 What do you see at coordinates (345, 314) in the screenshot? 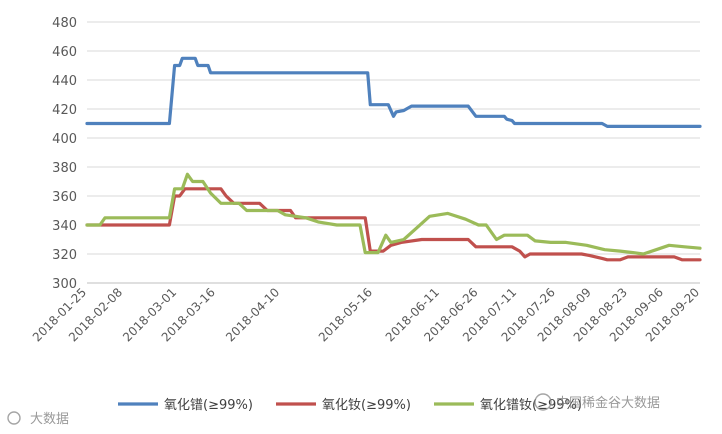
I see `x-tick-label: 2018-05-16` at bounding box center [345, 314].